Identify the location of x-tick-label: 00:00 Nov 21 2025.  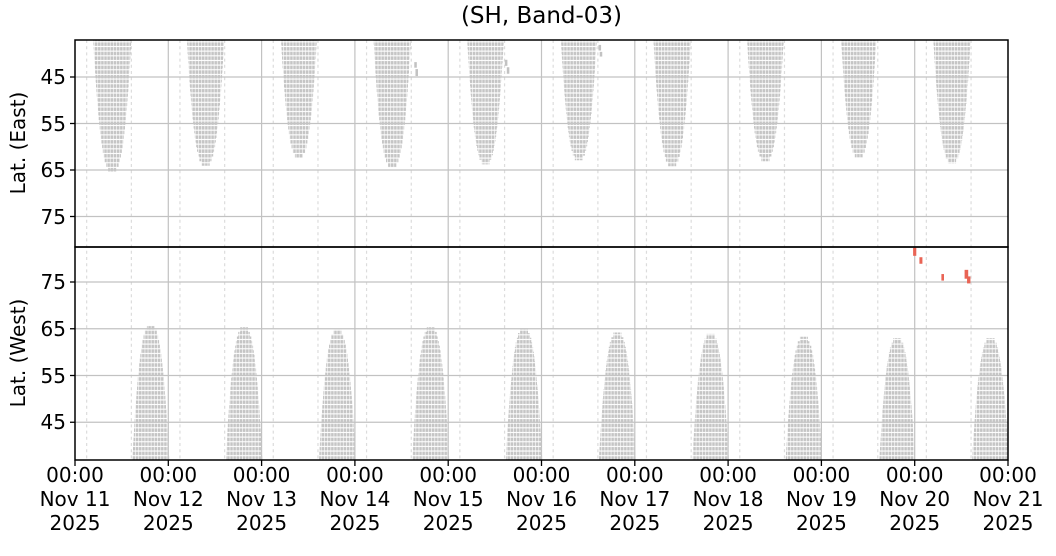
(1008, 499).